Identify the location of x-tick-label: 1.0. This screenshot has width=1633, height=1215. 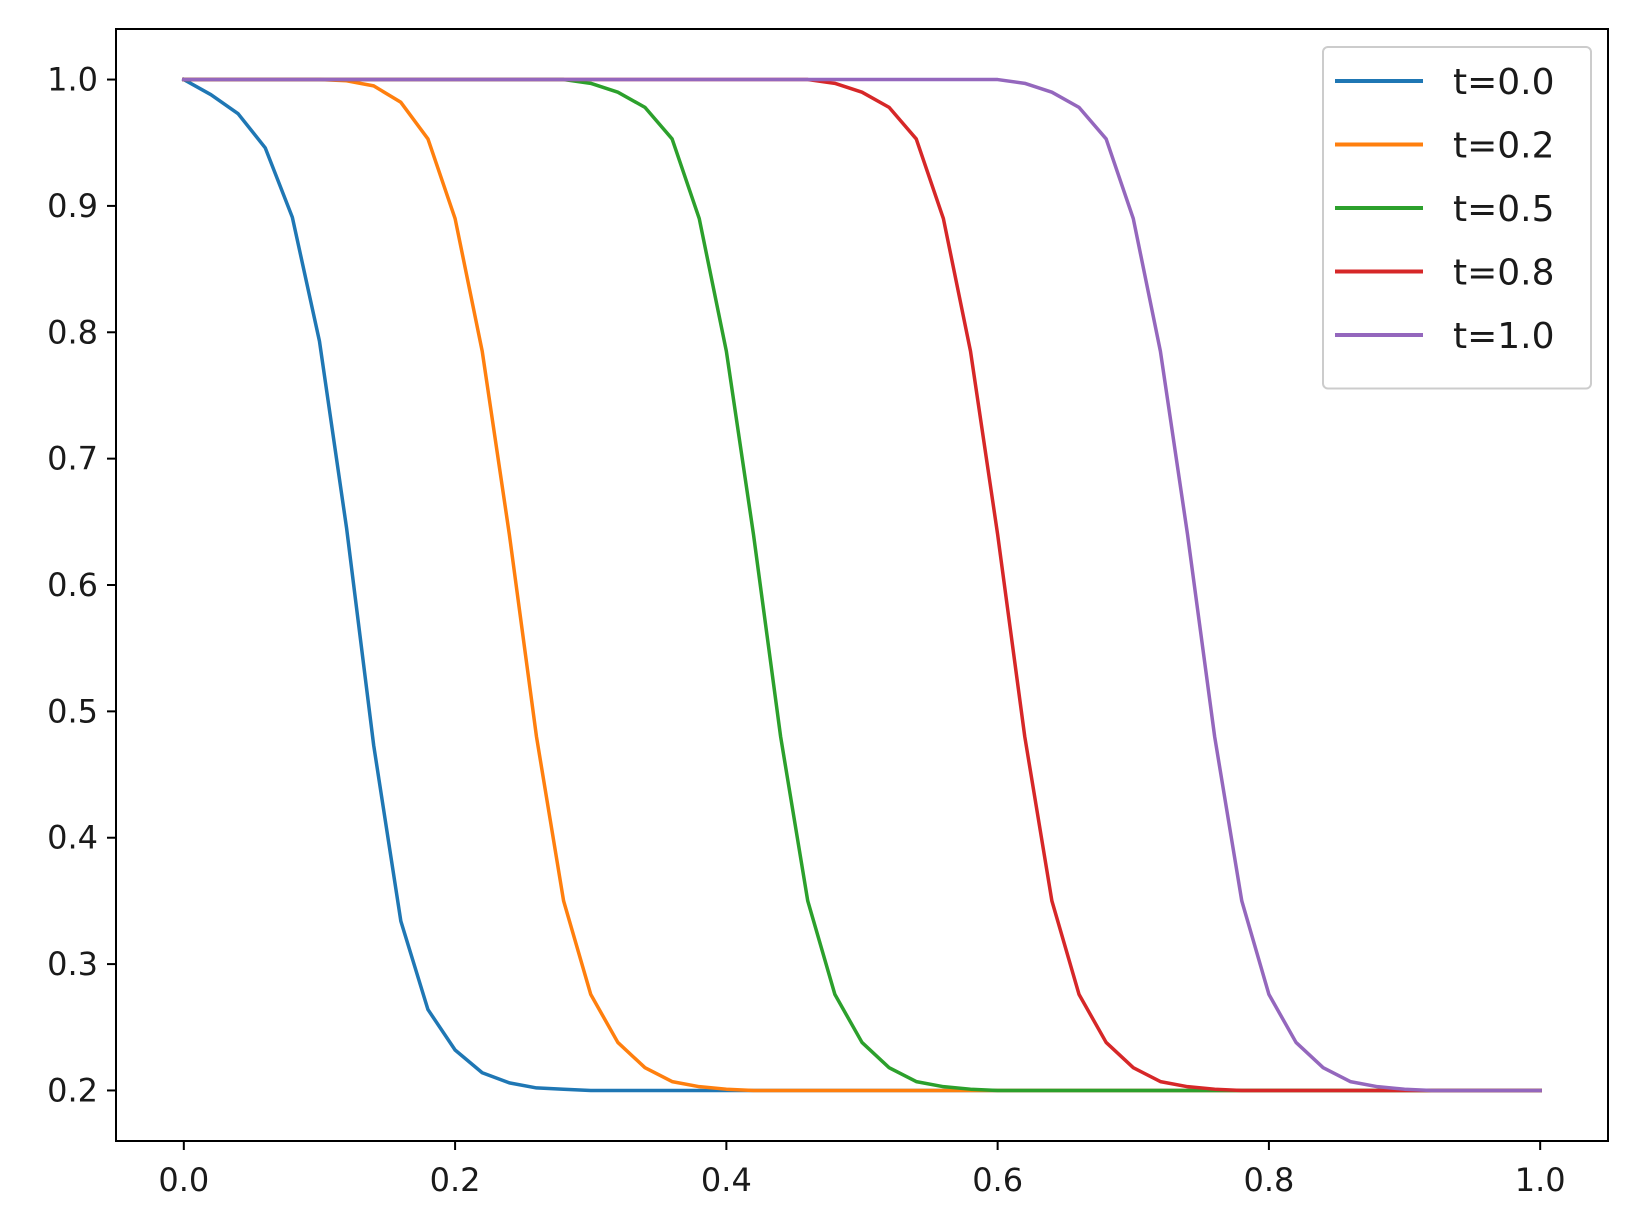
(1540, 1180).